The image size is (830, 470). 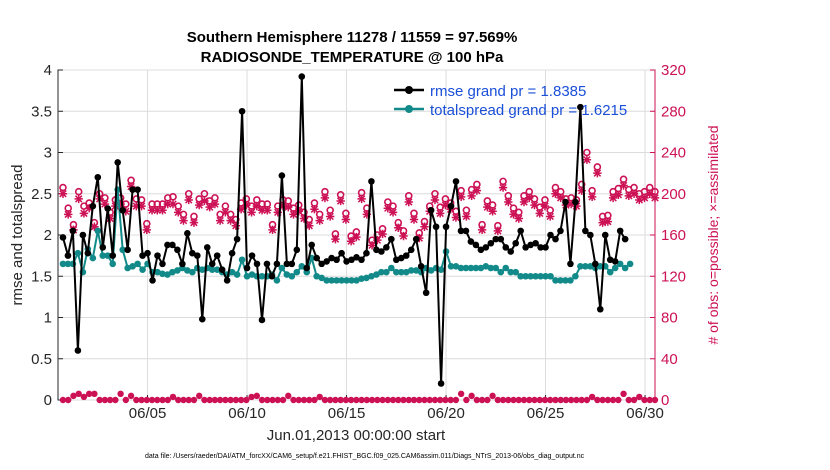 What do you see at coordinates (48, 400) in the screenshot?
I see `y-tick-label-left: 0` at bounding box center [48, 400].